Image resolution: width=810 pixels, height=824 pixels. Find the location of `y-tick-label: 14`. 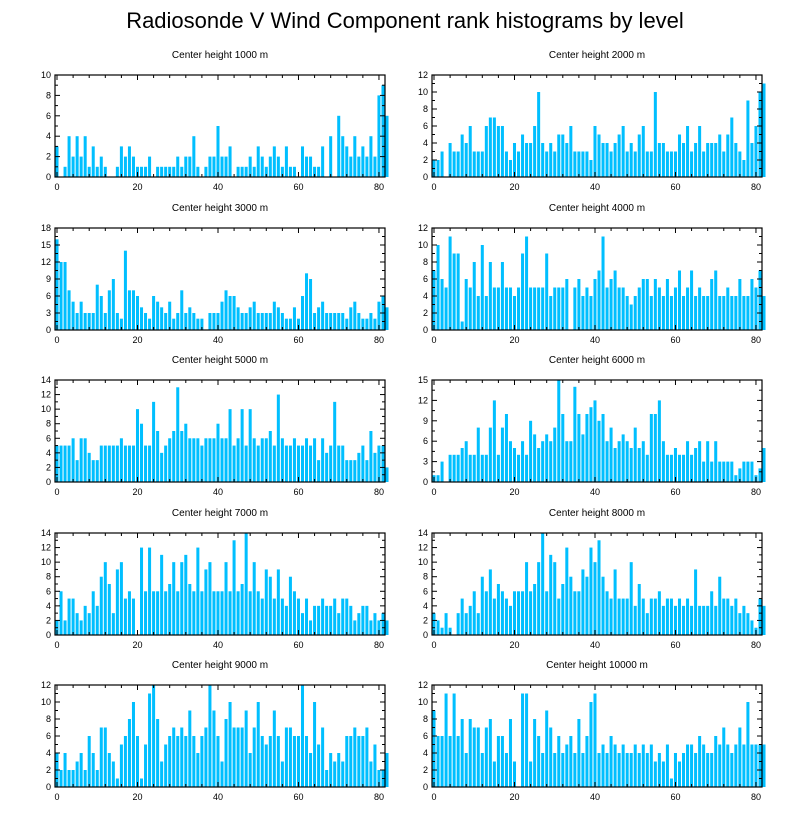

y-tick-label: 14 is located at coordinates (46, 380).